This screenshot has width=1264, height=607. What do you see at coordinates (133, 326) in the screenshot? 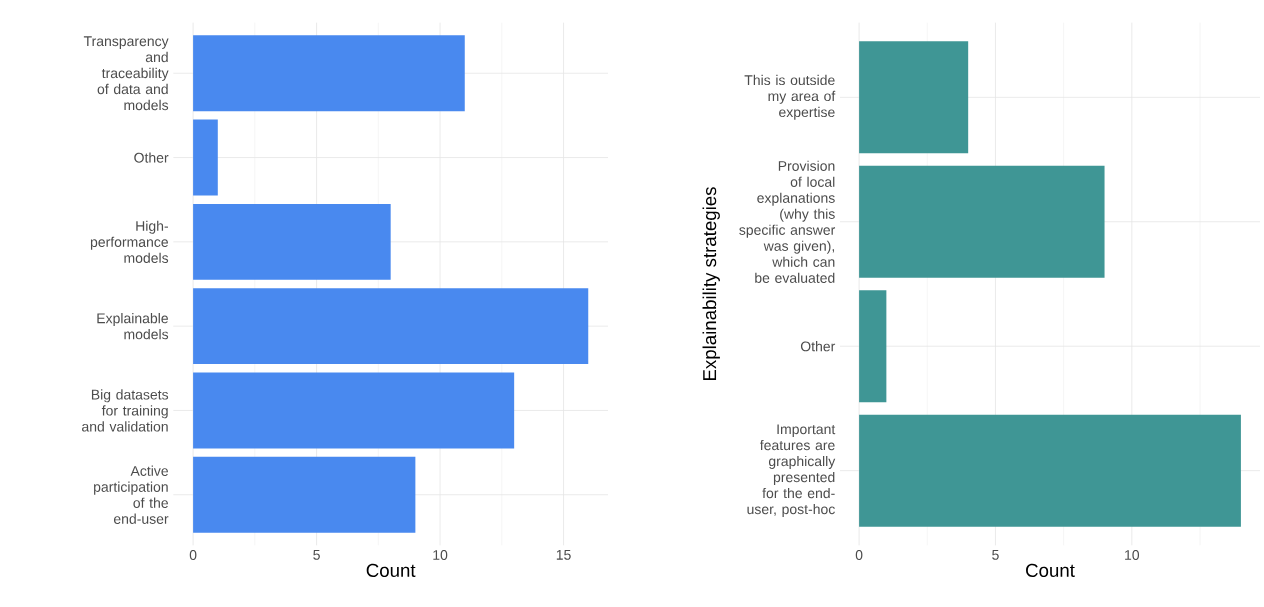
I see `y-tick-label: Explainable models` at bounding box center [133, 326].